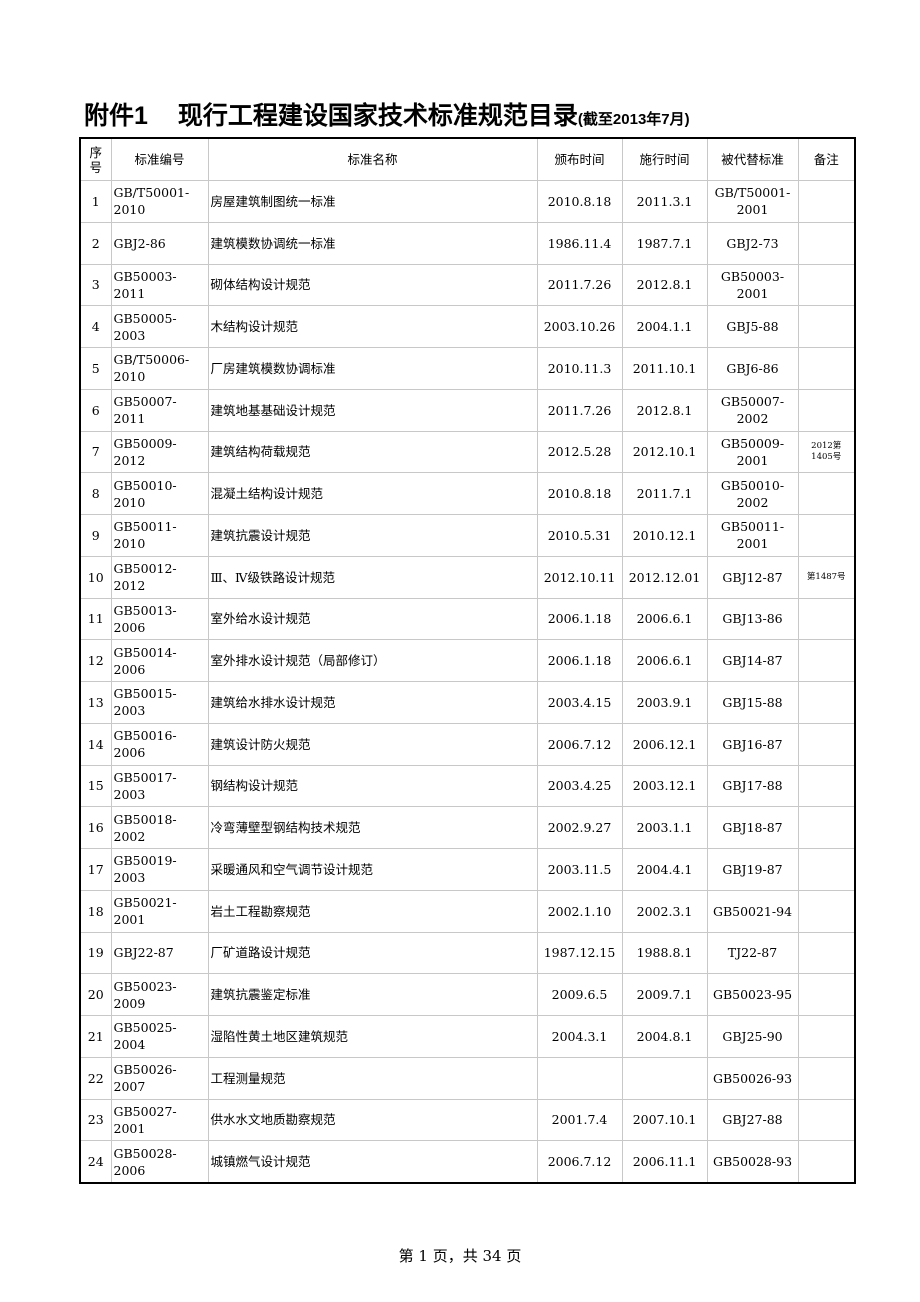 Image resolution: width=920 pixels, height=1302 pixels. Describe the element at coordinates (664, 243) in the screenshot. I see `effective-date: 1987.7.1` at that location.